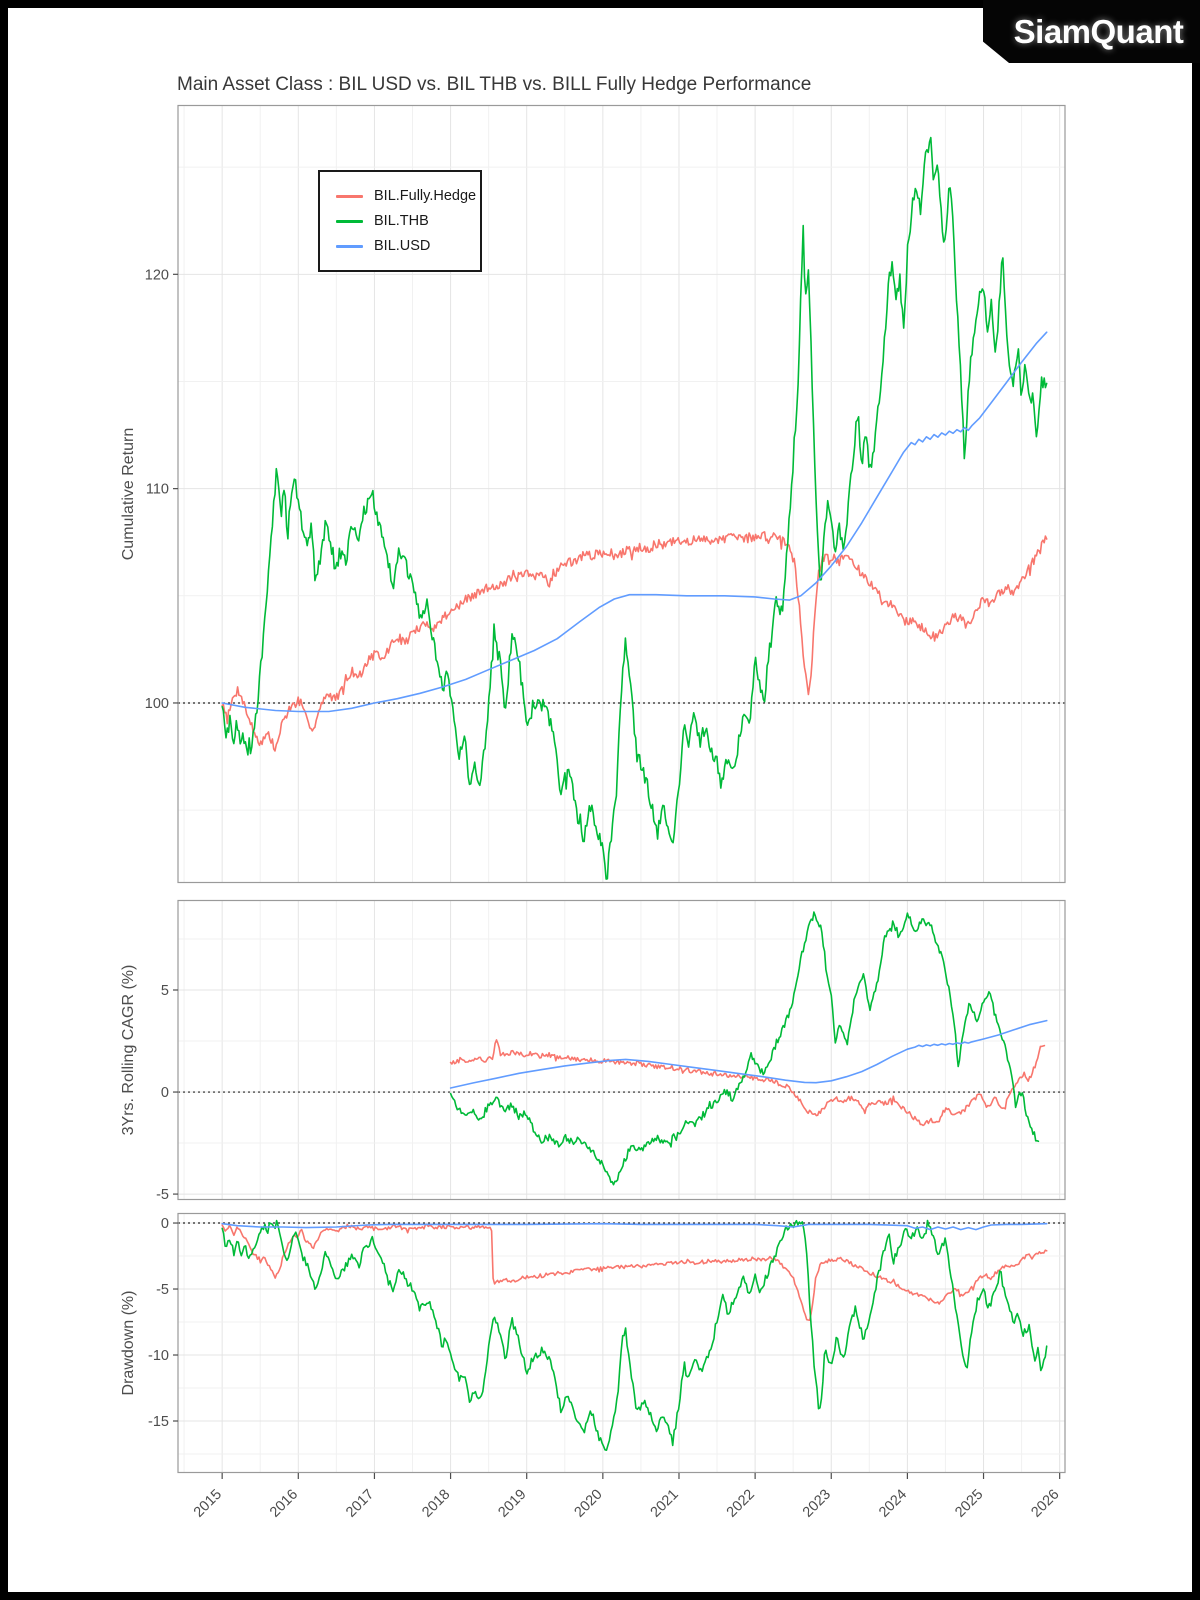 Image resolution: width=1200 pixels, height=1600 pixels. What do you see at coordinates (741, 1504) in the screenshot?
I see `x-tick-label: 2022` at bounding box center [741, 1504].